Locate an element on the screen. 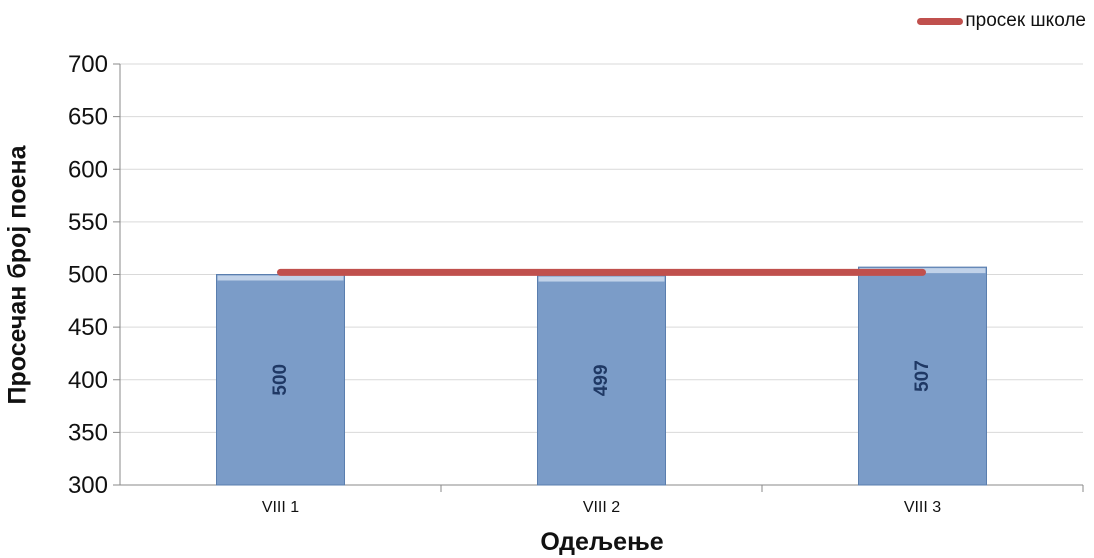 The height and width of the screenshot is (558, 1094). x-tick-label: VIII 2 is located at coordinates (601, 507).